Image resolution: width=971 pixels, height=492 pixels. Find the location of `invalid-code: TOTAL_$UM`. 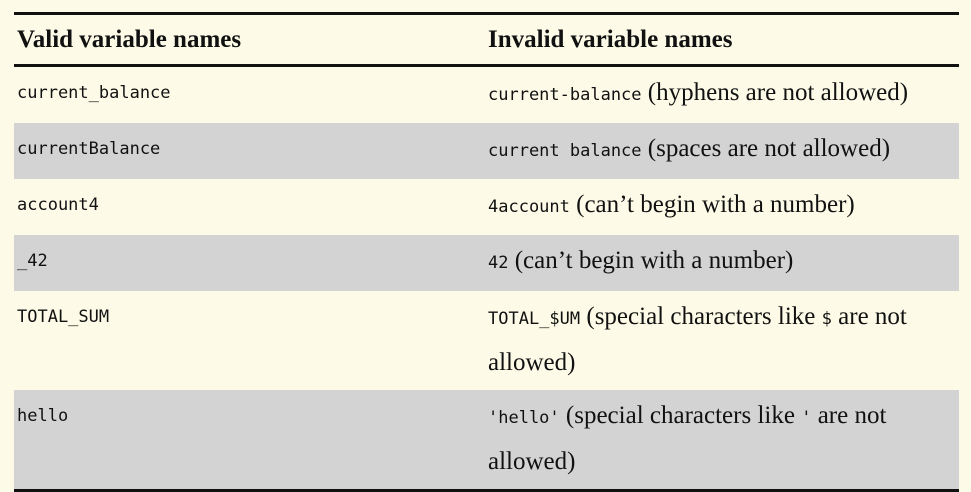

invalid-code: TOTAL_$UM is located at coordinates (534, 319).